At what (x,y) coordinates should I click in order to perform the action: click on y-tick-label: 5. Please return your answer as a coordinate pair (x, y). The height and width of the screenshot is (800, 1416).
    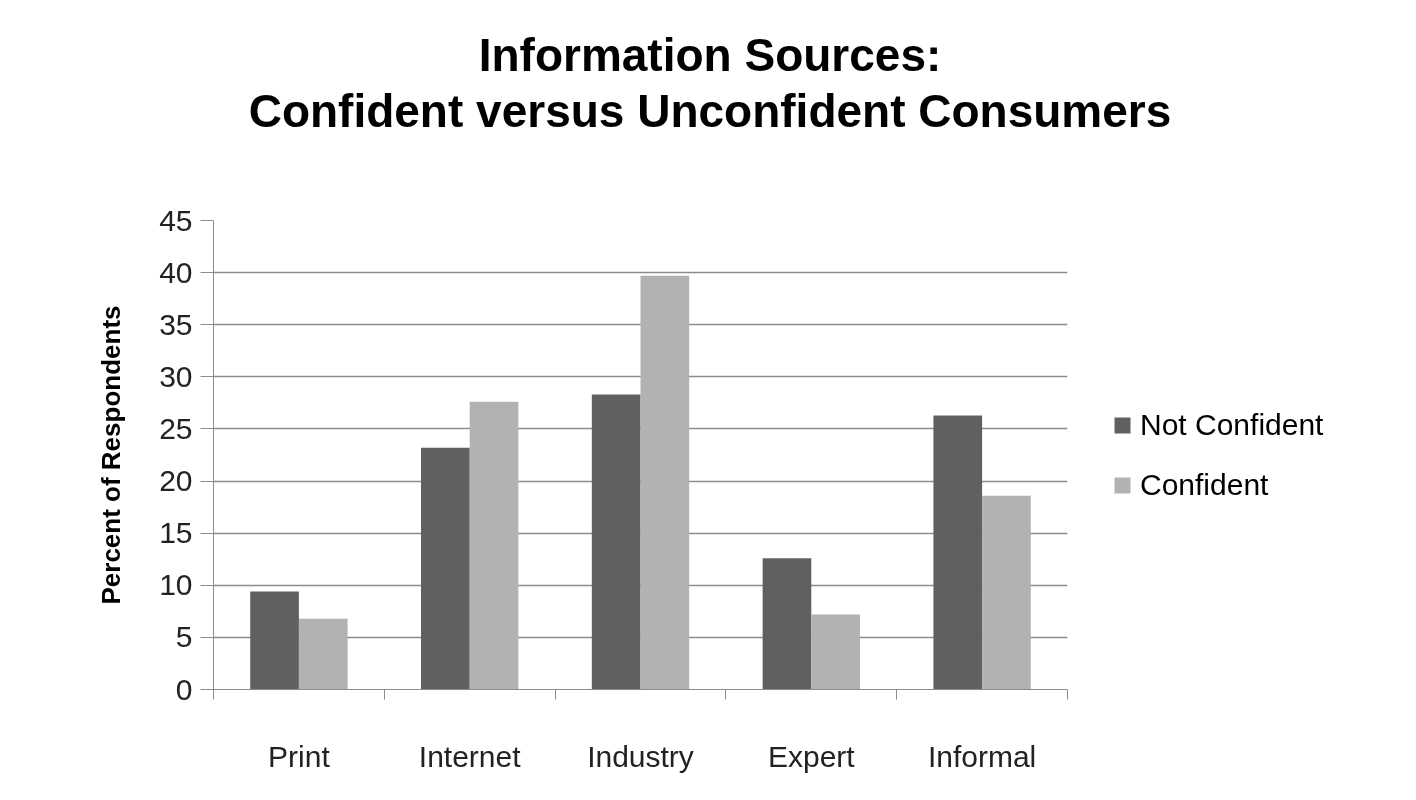
    Looking at the image, I should click on (184, 637).